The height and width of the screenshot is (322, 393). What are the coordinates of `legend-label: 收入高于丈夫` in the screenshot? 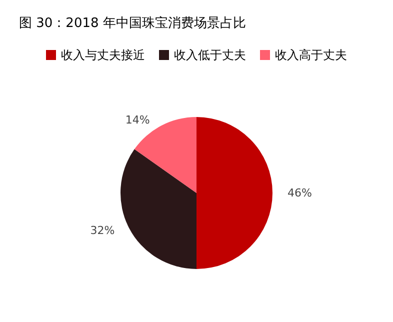 It's located at (311, 55).